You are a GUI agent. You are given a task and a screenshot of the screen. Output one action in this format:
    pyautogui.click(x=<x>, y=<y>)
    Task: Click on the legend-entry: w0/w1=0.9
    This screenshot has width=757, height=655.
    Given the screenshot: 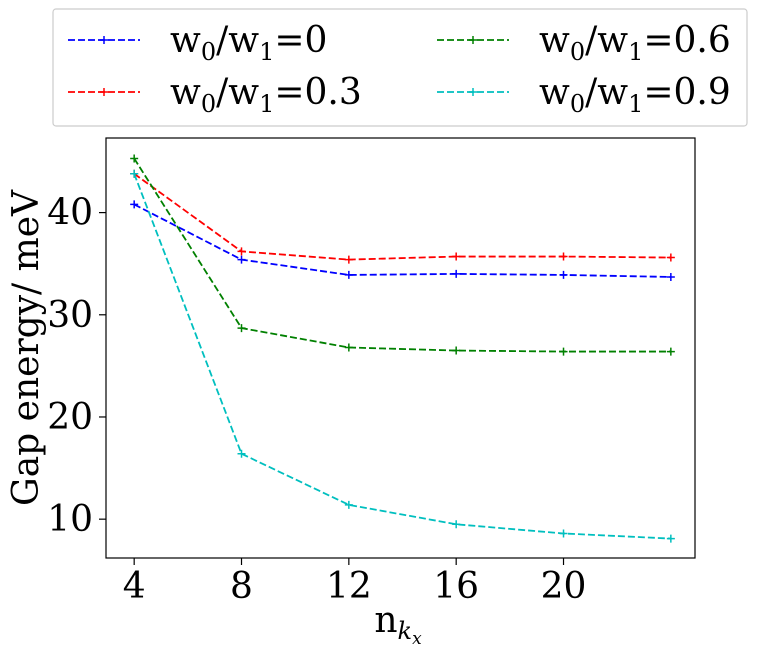 What is the action you would take?
    pyautogui.click(x=584, y=95)
    